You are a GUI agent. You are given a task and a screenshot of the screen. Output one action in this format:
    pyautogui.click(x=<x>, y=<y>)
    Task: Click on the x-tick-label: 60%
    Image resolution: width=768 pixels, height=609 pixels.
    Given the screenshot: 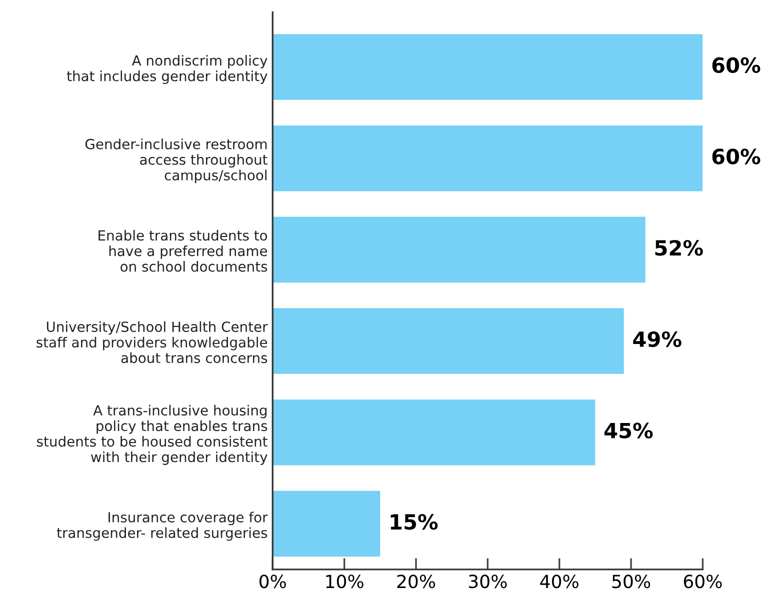 What is the action you would take?
    pyautogui.click(x=703, y=581)
    